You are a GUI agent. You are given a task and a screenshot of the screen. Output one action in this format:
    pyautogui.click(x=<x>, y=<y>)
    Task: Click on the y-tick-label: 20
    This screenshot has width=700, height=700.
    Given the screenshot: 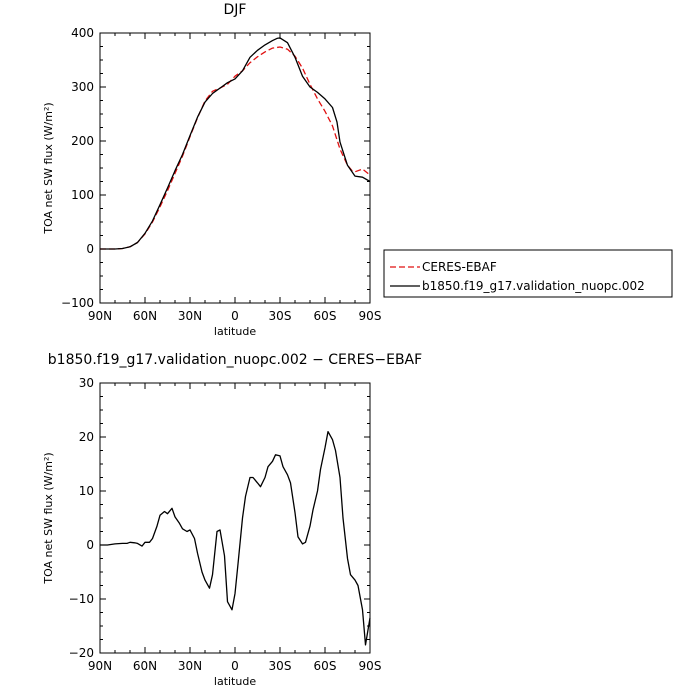 What is the action you would take?
    pyautogui.click(x=86, y=437)
    